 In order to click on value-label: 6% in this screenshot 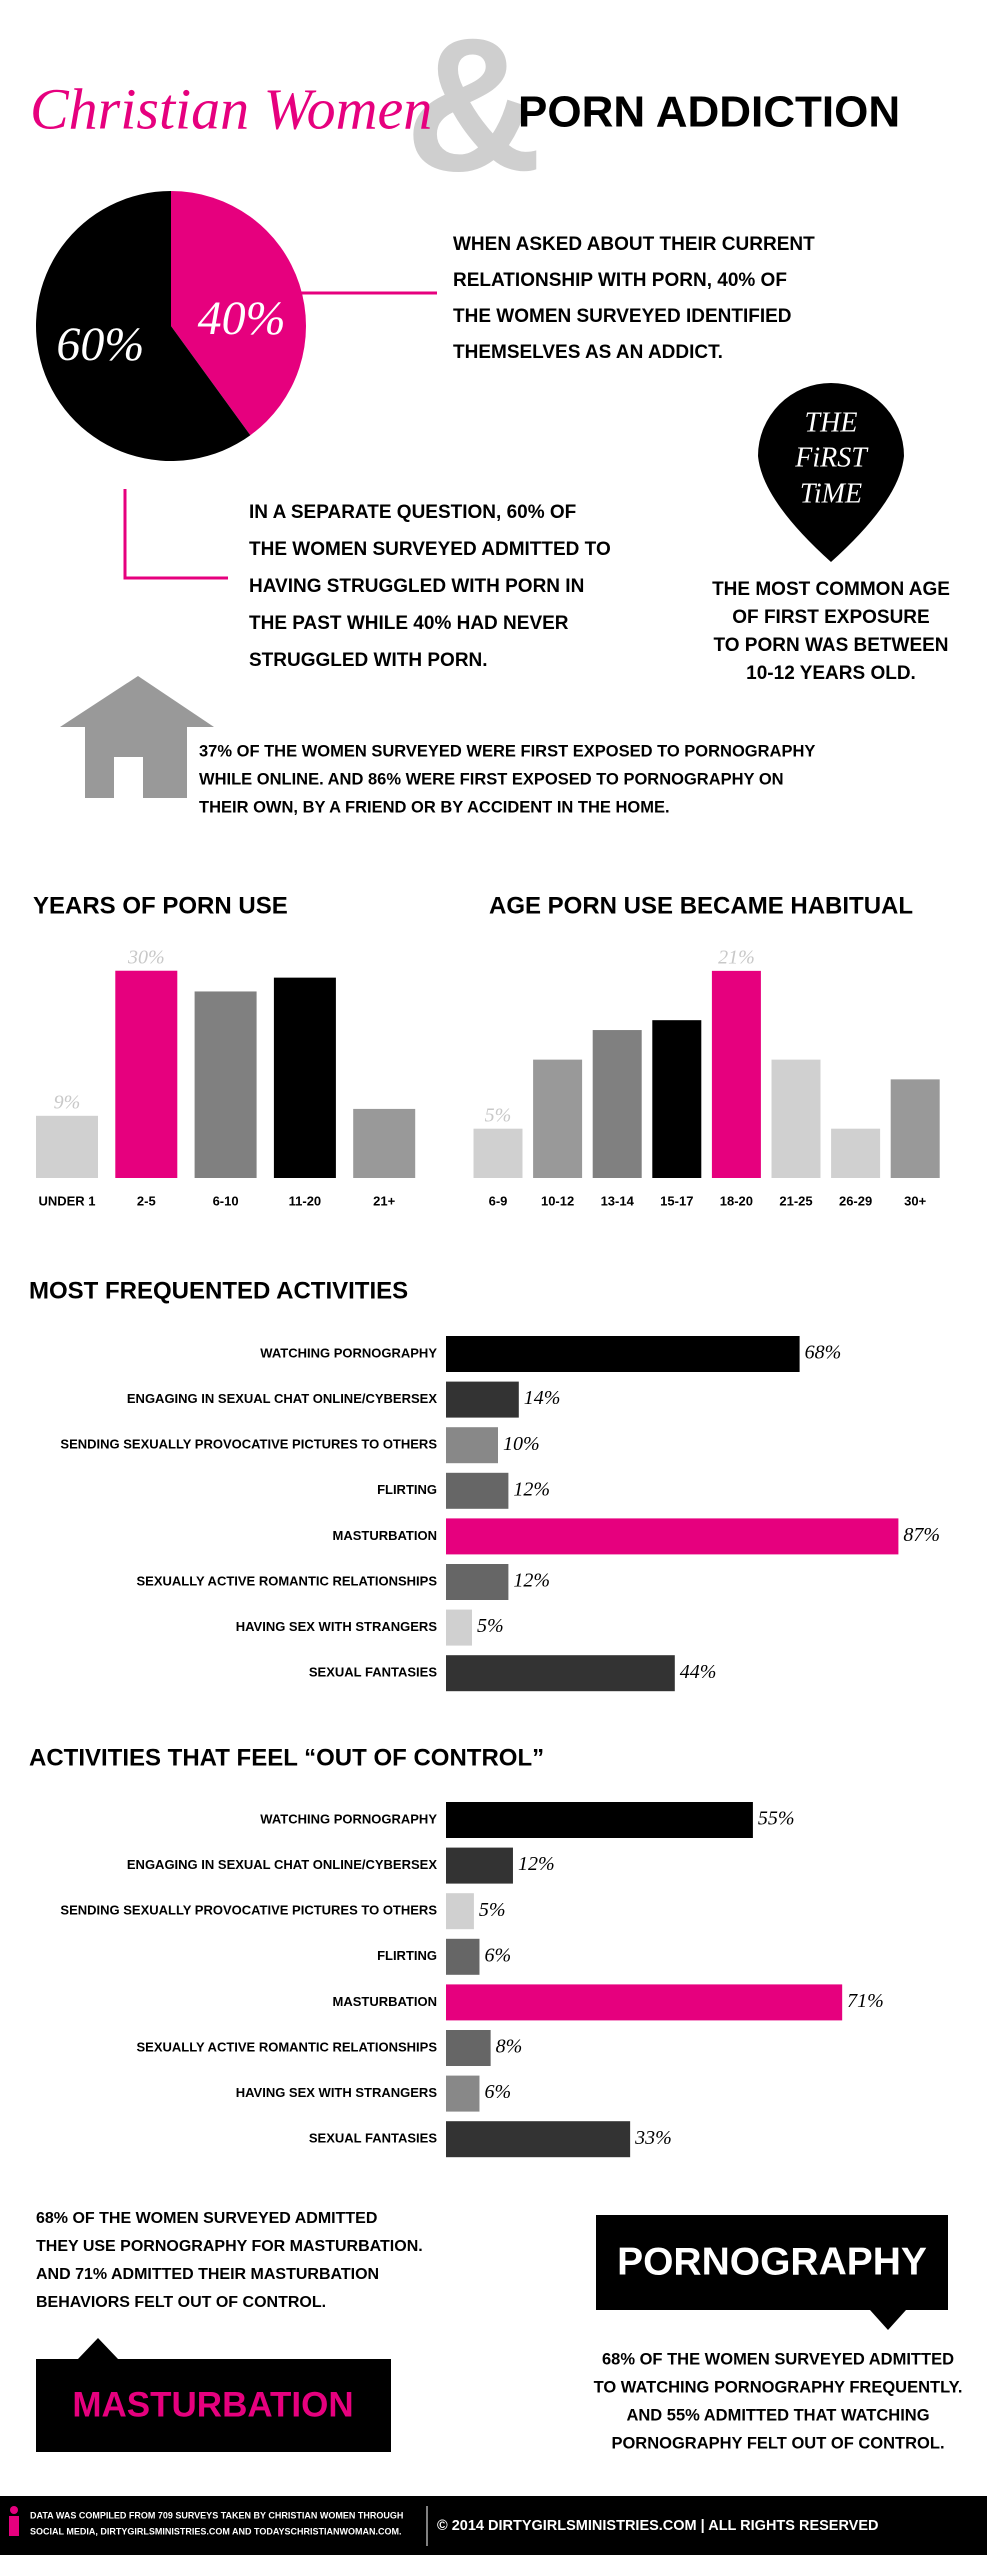, I will do `click(497, 2092)`.